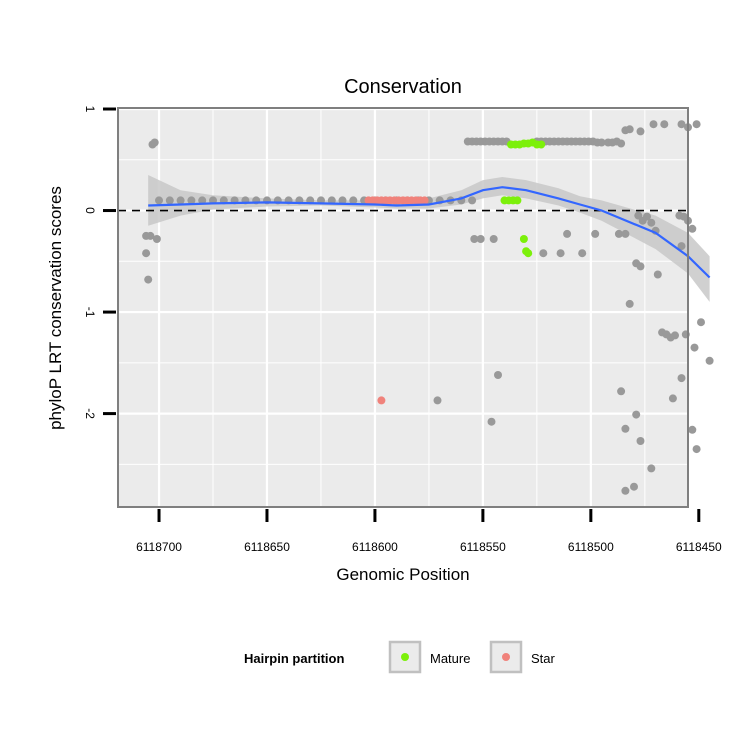 Image resolution: width=750 pixels, height=750 pixels. I want to click on legend-dot-star, so click(506, 657).